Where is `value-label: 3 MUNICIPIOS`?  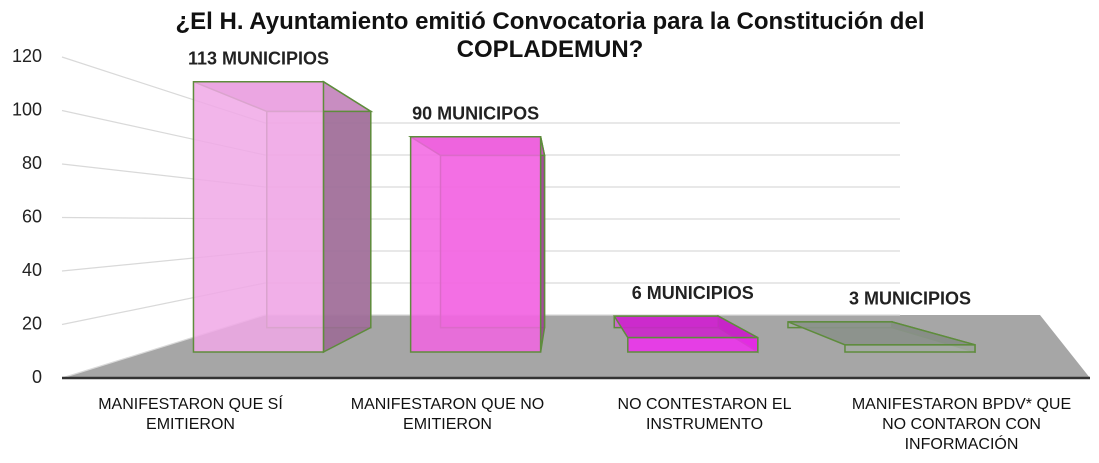
value-label: 3 MUNICIPIOS is located at coordinates (910, 299).